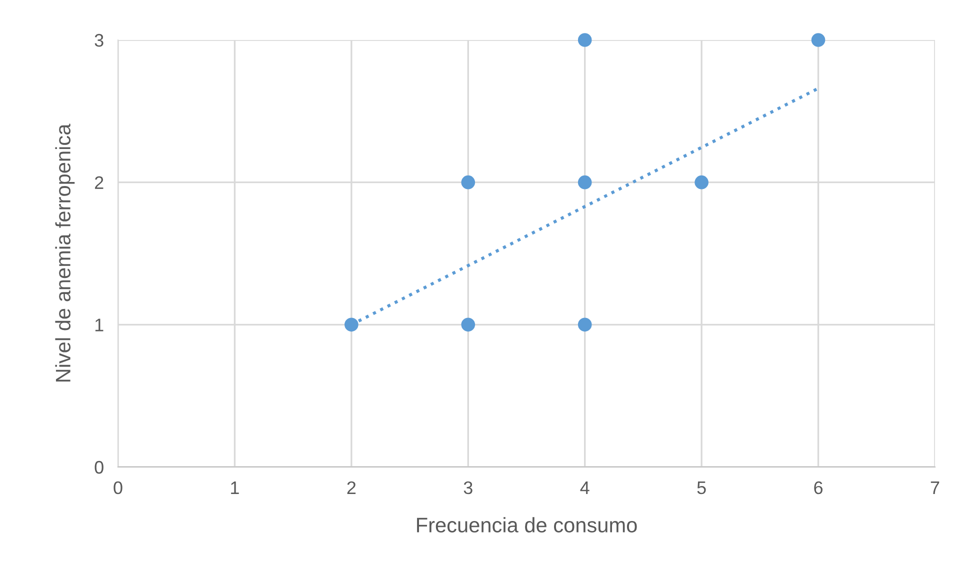  What do you see at coordinates (99, 325) in the screenshot?
I see `y-tick-label: 1` at bounding box center [99, 325].